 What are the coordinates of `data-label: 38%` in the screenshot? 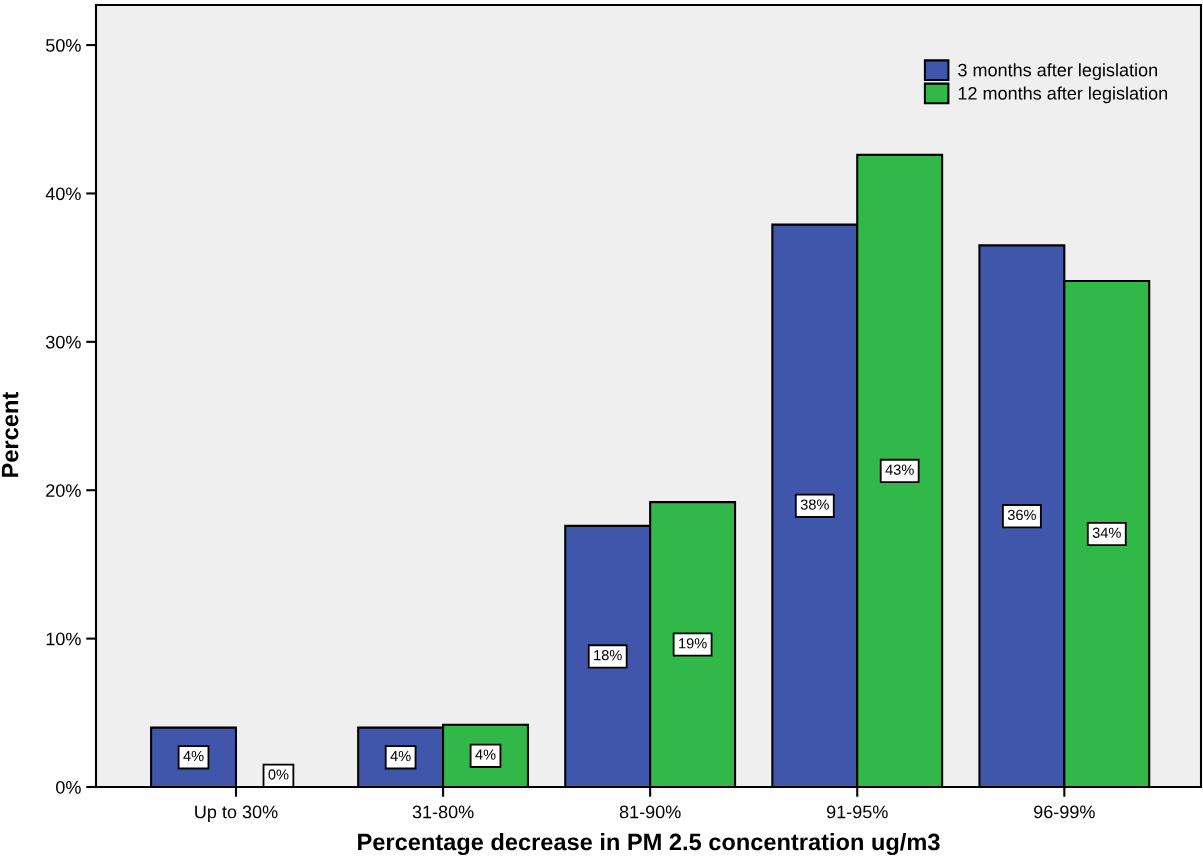 It's located at (814, 504).